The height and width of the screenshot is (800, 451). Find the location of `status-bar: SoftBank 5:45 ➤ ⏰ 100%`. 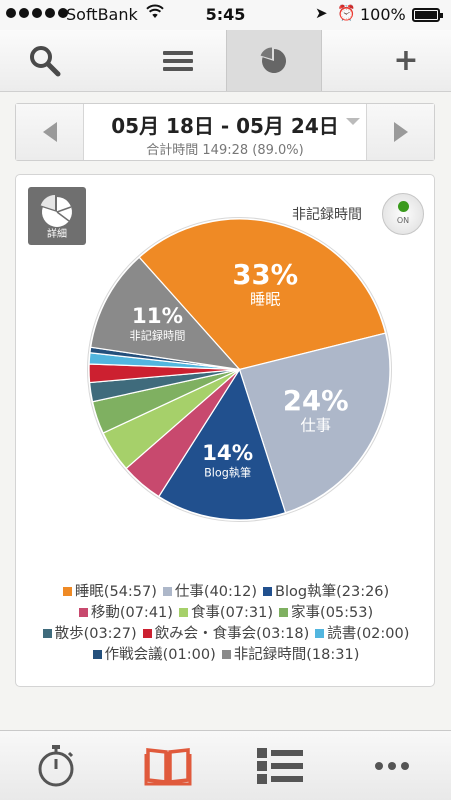

status-bar: SoftBank 5:45 ➤ ⏰ 100% is located at coordinates (225, 15).